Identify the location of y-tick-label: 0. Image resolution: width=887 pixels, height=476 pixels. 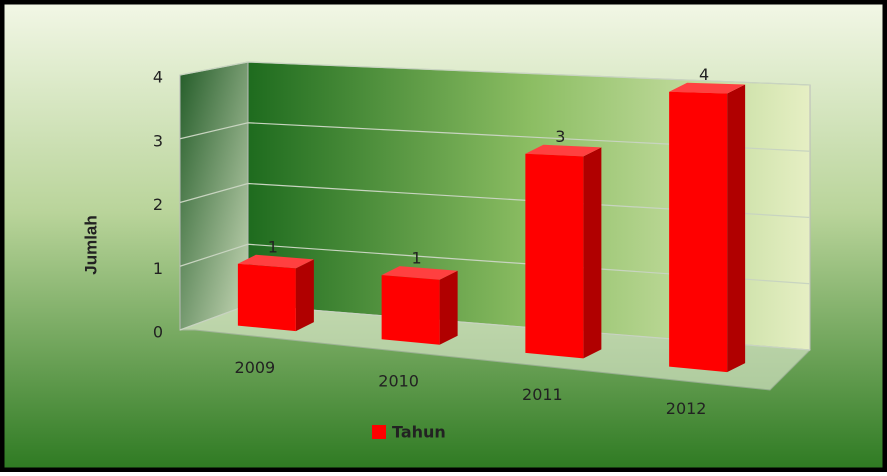
(158, 332).